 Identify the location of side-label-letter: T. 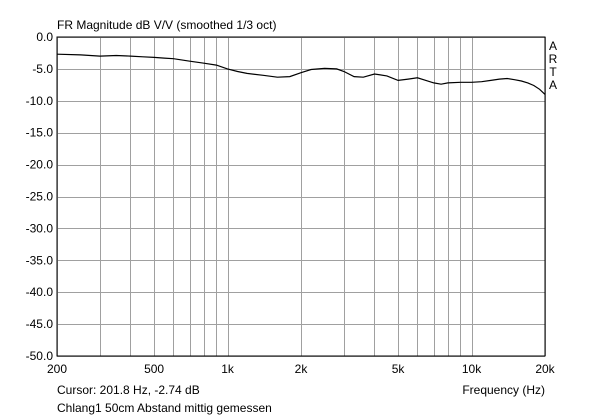
(553, 72).